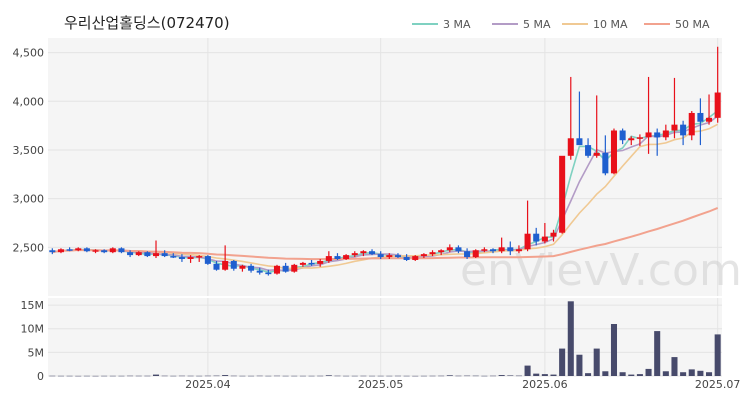 The image size is (750, 400). Describe the element at coordinates (33, 329) in the screenshot. I see `volume-tick-label: 10M` at that location.